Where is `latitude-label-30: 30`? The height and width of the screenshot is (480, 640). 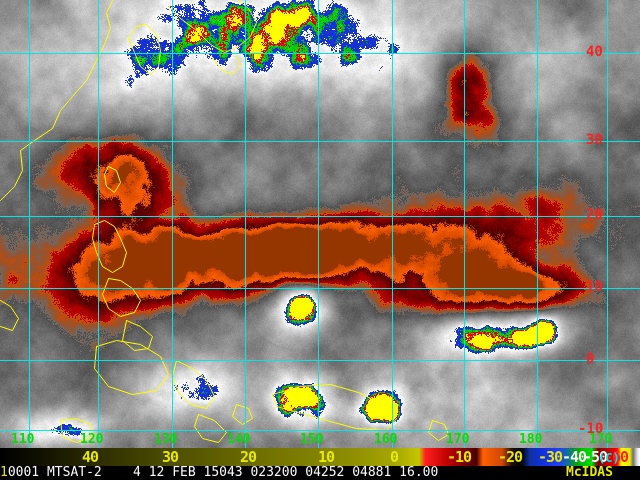 latitude-label-30: 30 is located at coordinates (594, 140).